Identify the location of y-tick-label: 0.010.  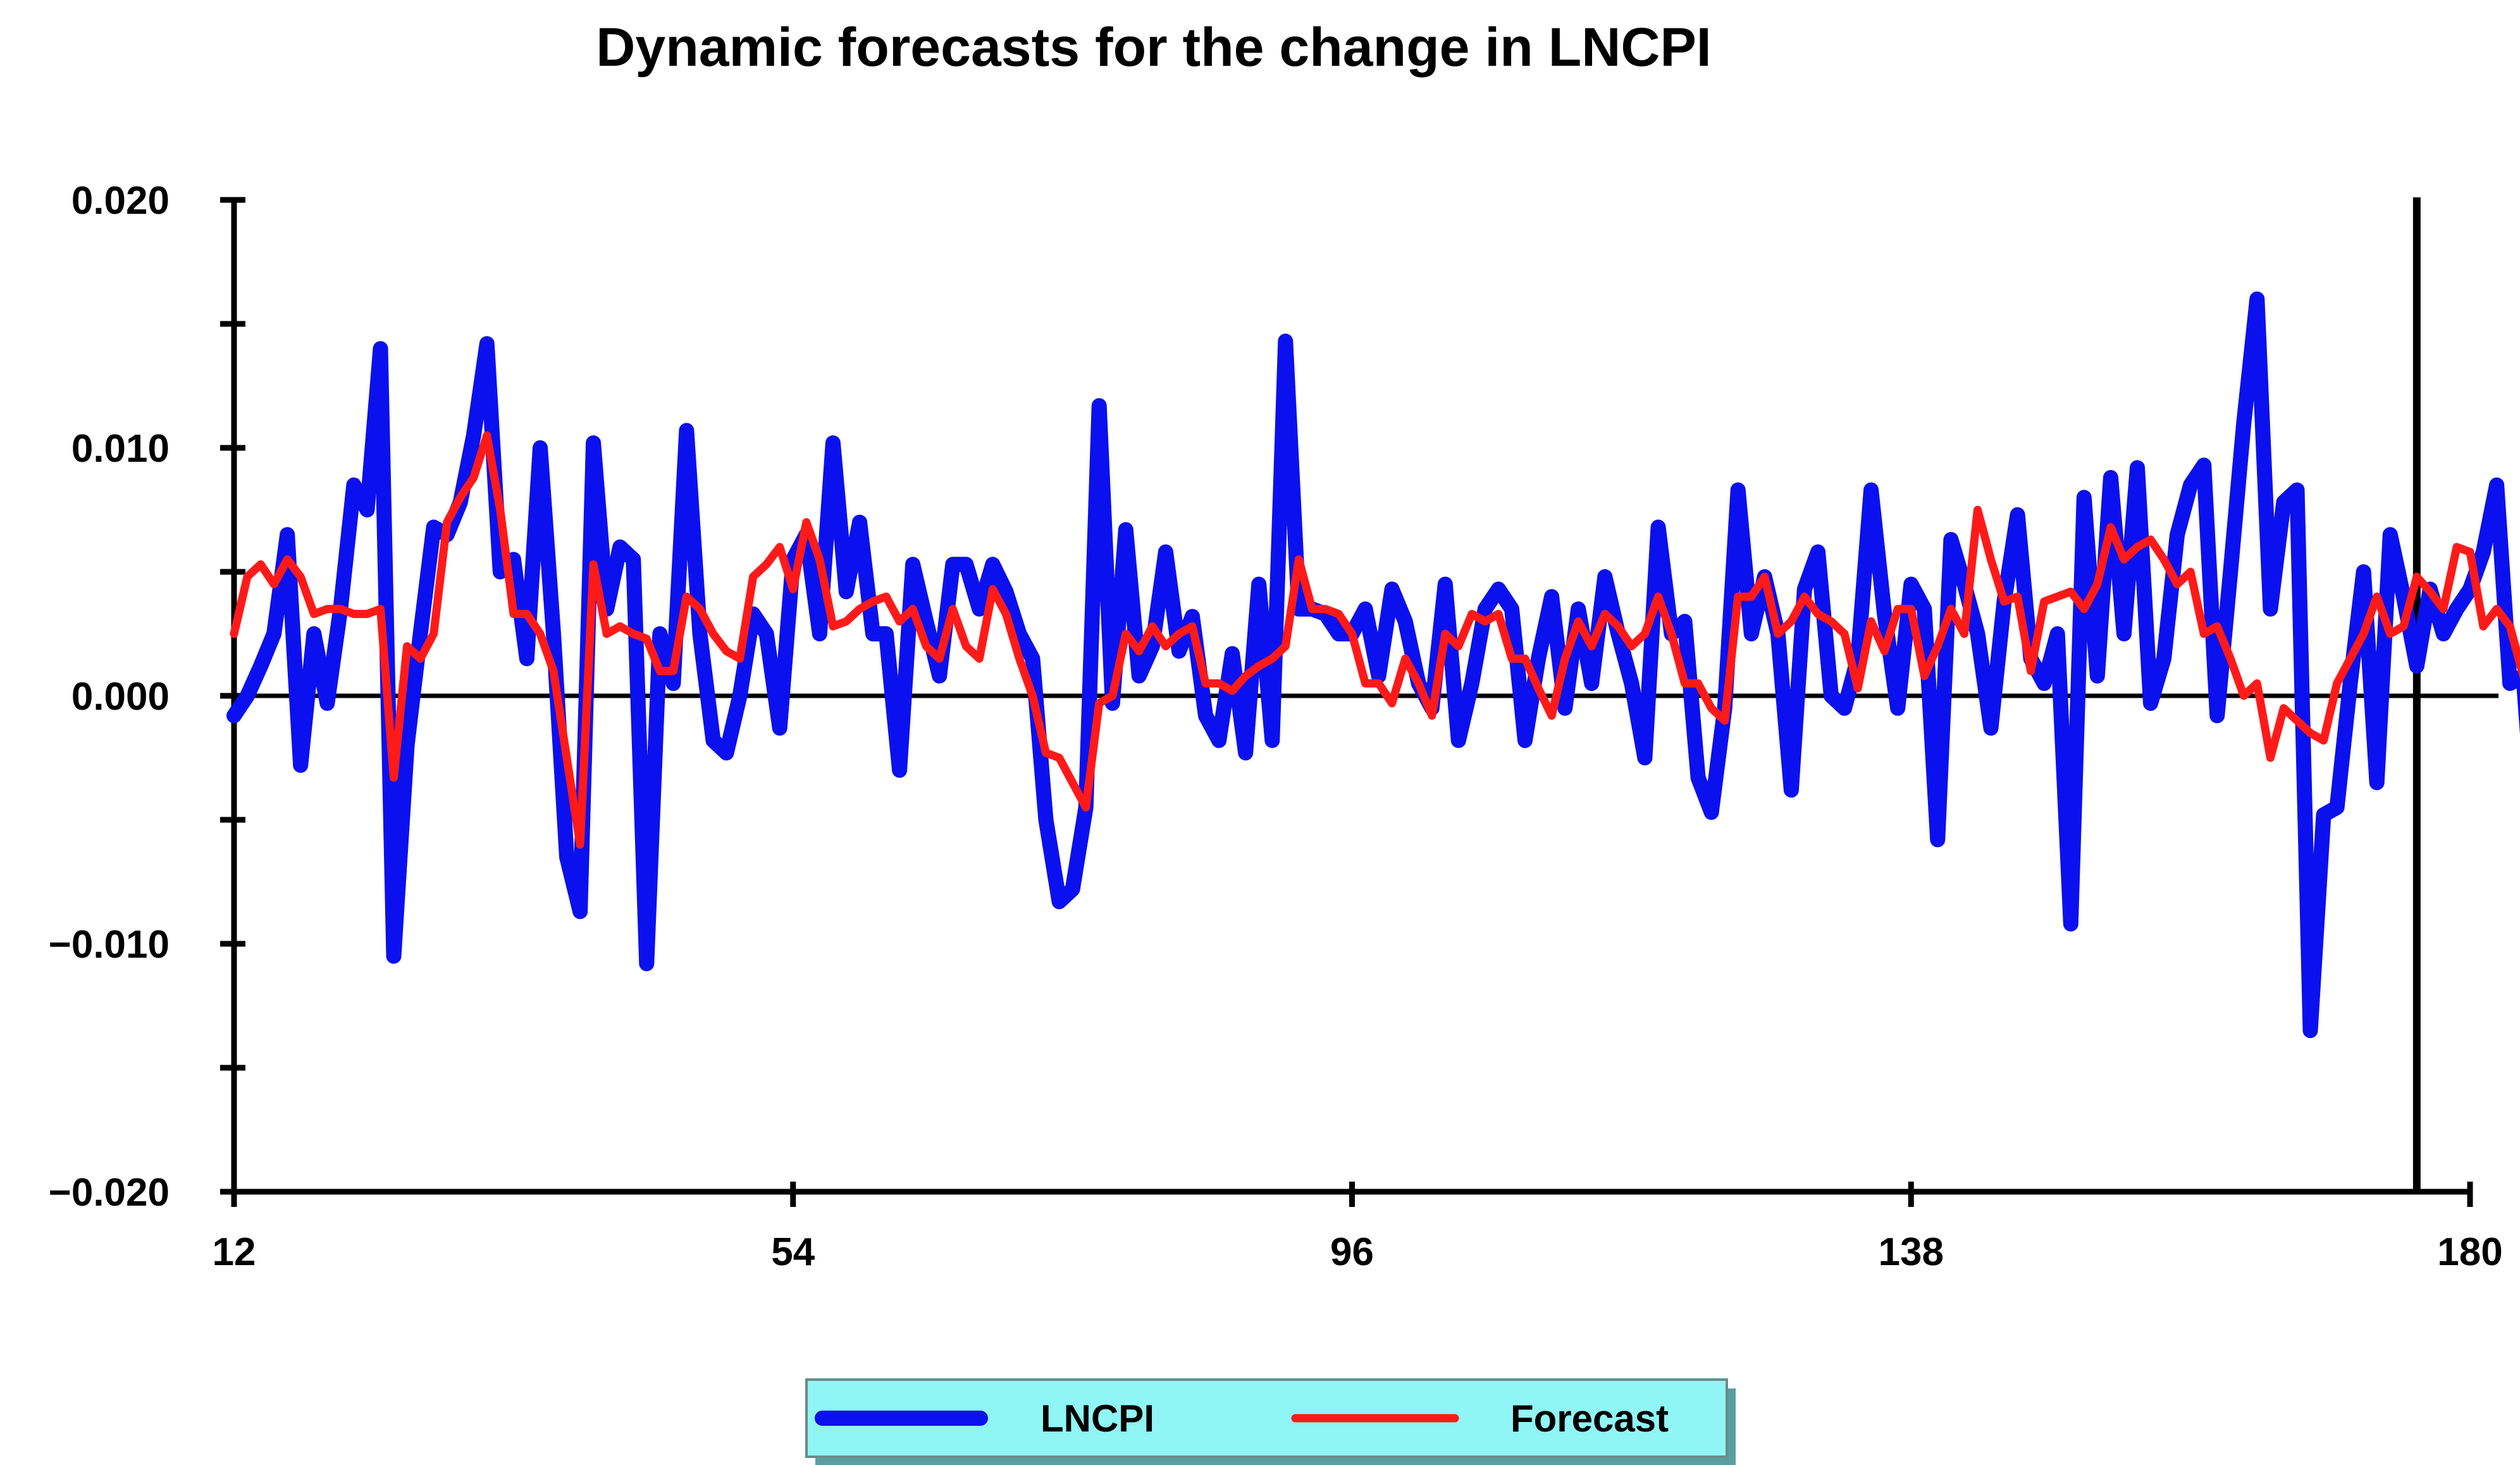
(120, 449).